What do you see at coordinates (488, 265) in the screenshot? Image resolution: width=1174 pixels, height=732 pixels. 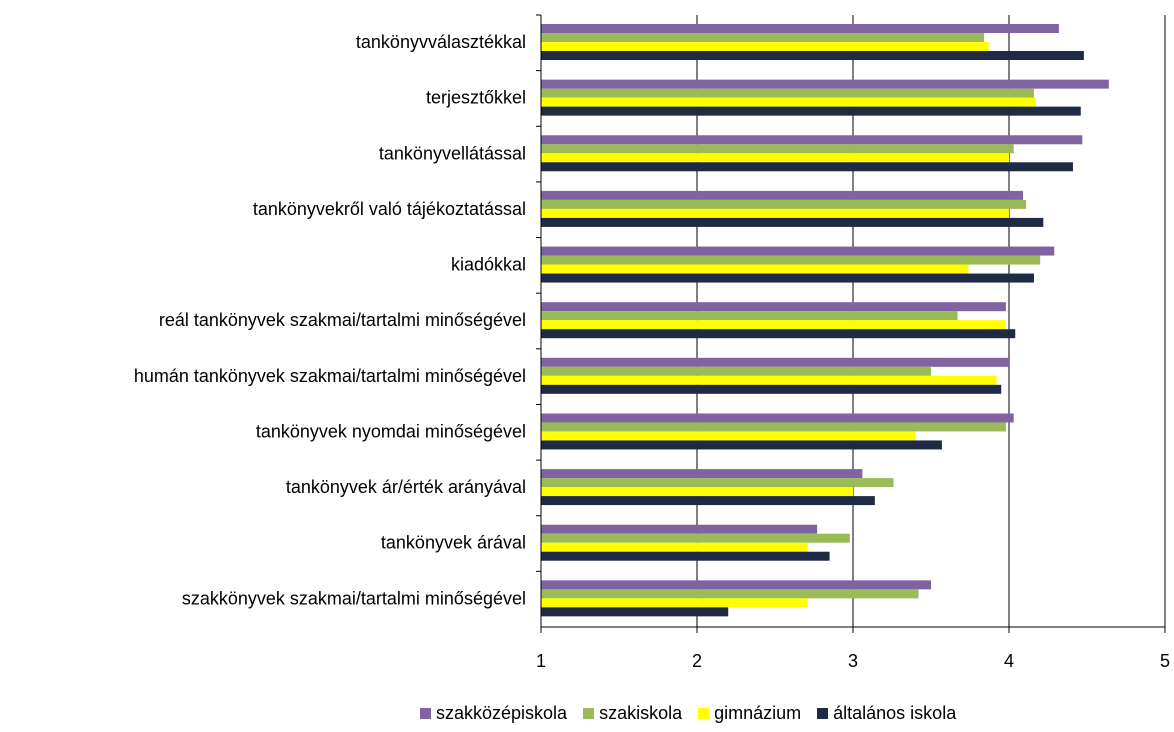 I see `category-label: kiadókkal` at bounding box center [488, 265].